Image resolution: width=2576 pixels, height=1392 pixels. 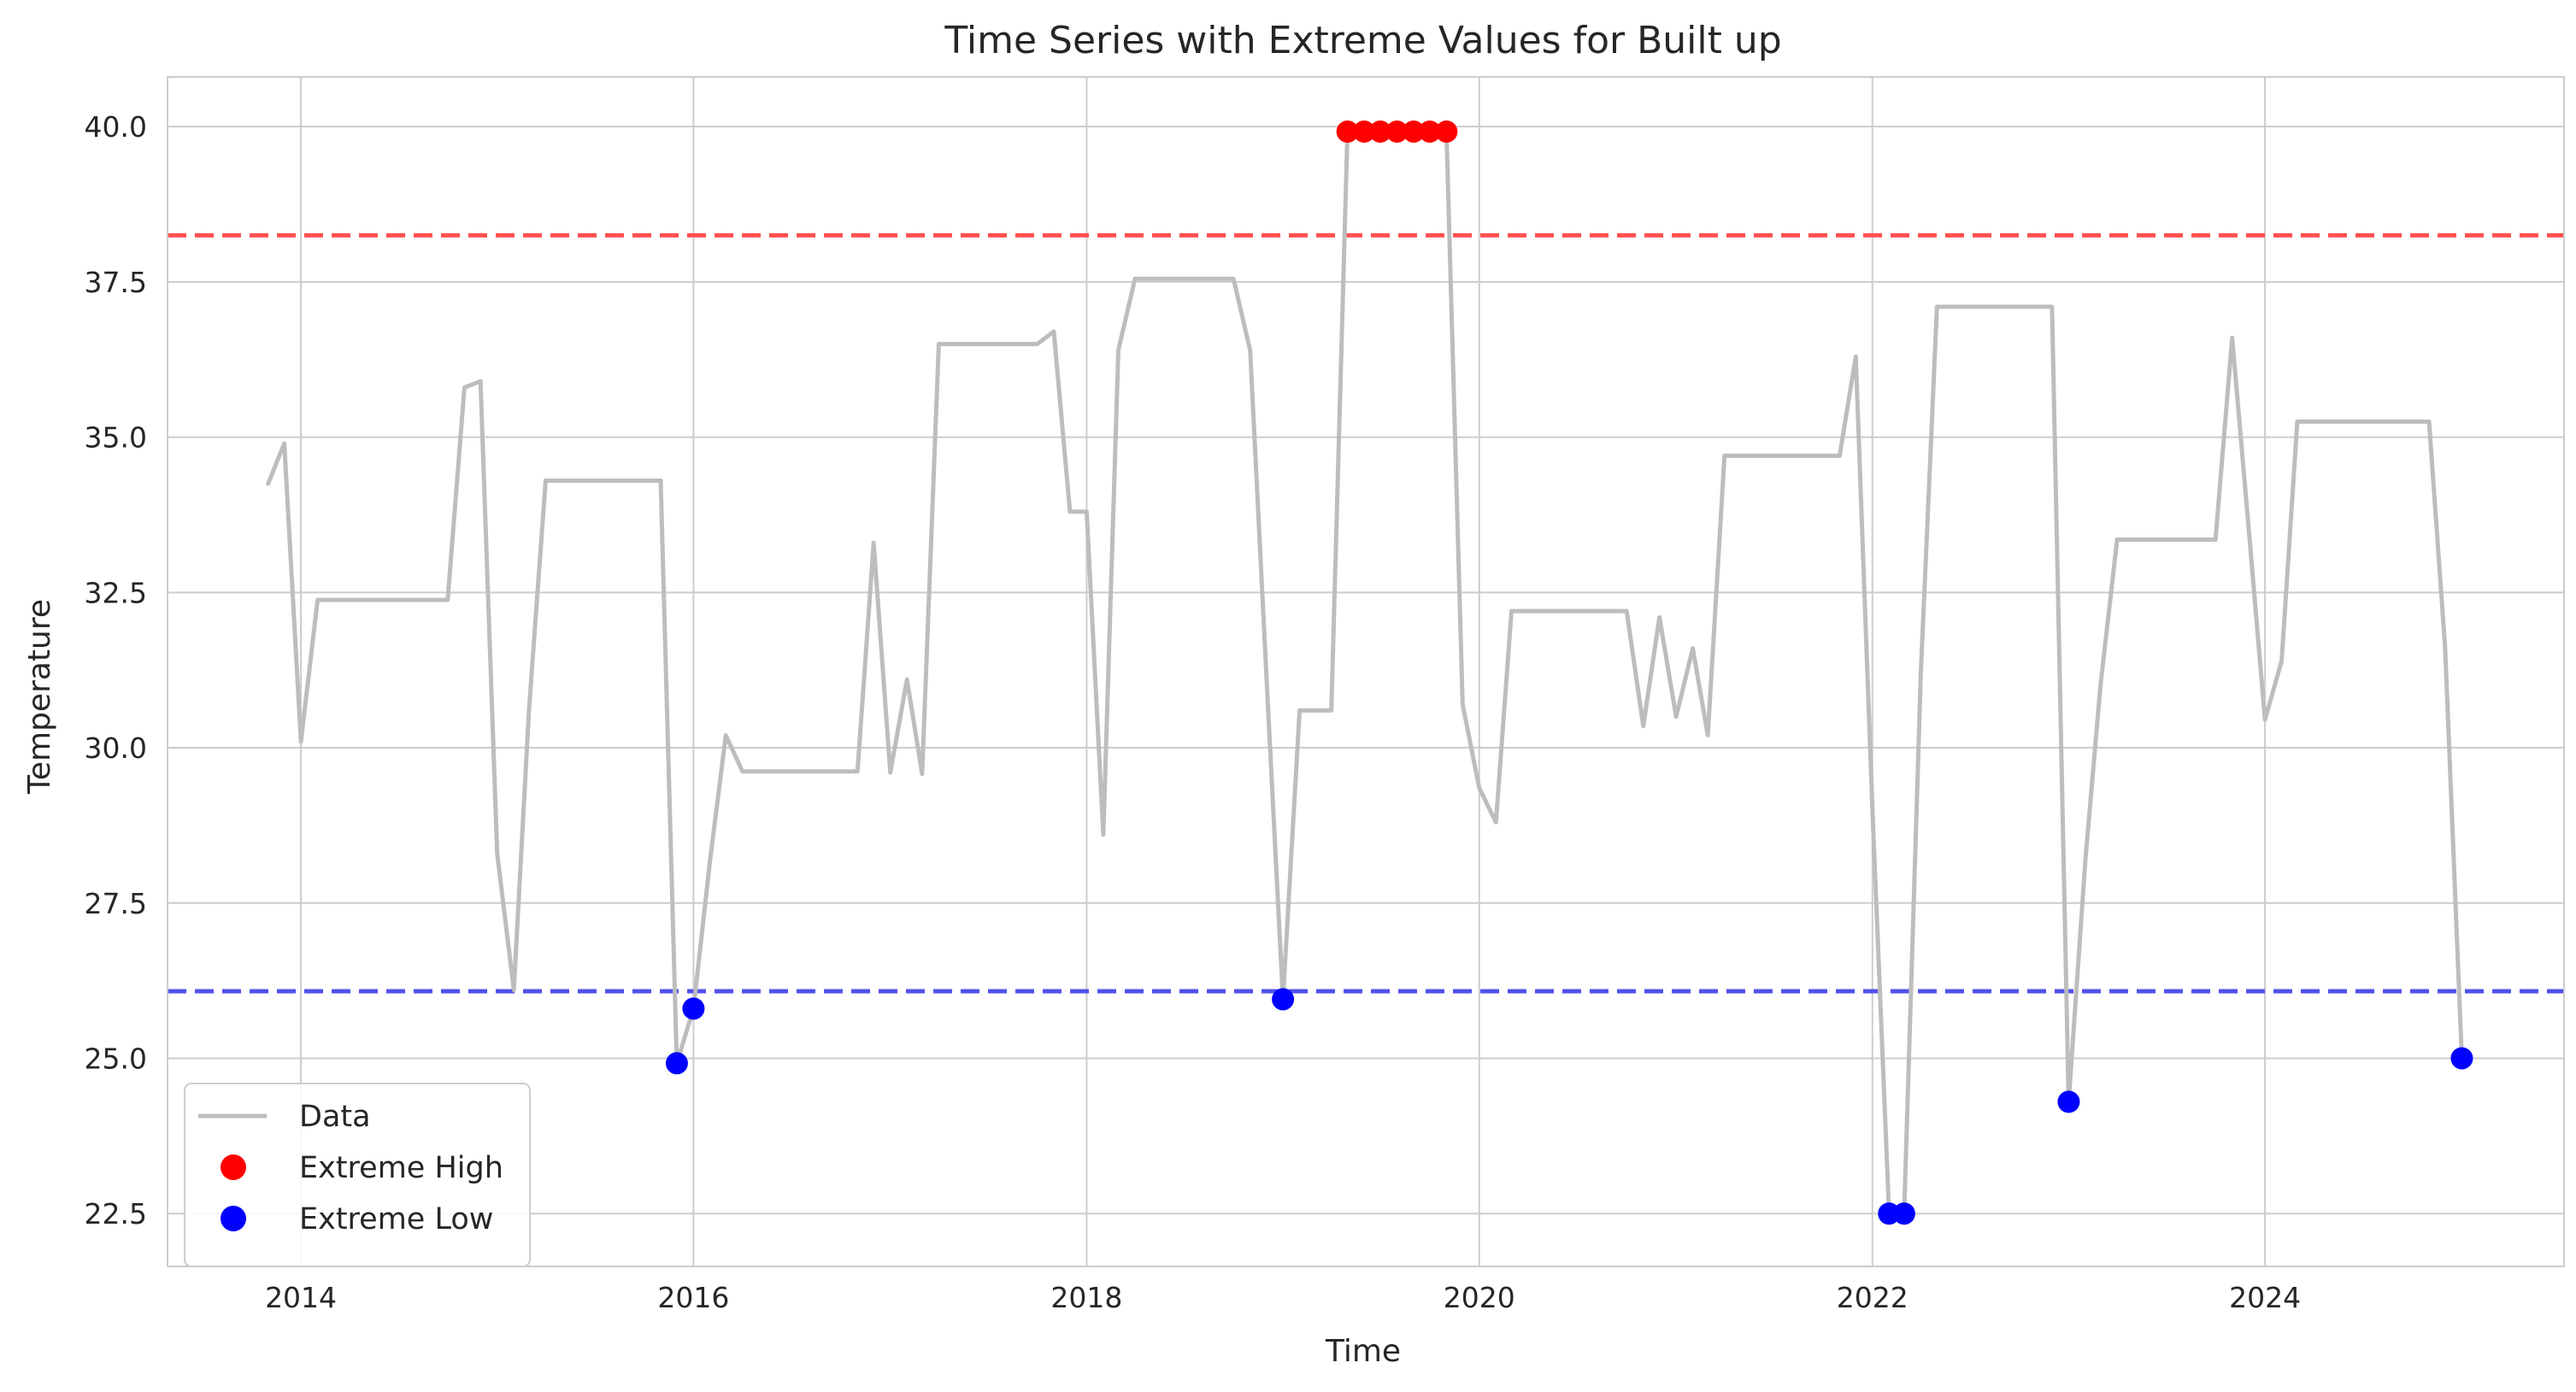 What do you see at coordinates (1479, 1298) in the screenshot?
I see `x-tick-label: 2020` at bounding box center [1479, 1298].